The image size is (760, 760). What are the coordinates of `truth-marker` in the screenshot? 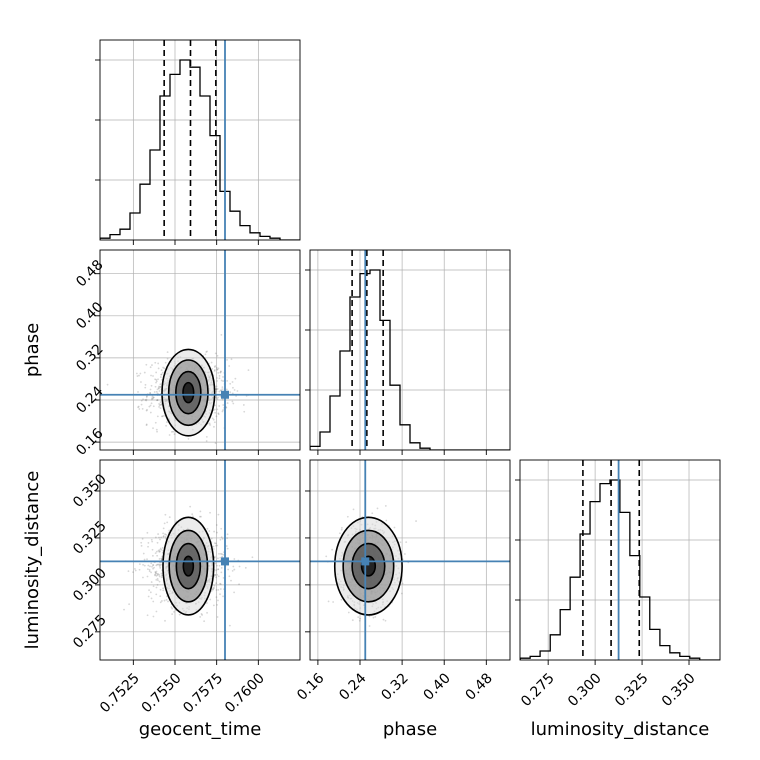 It's located at (225, 394).